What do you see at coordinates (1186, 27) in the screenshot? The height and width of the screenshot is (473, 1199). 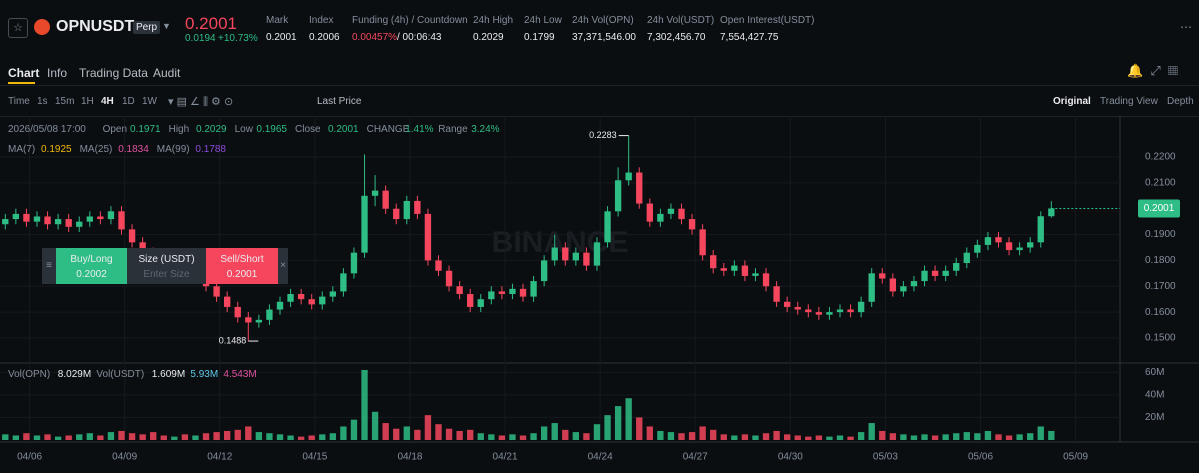 I see `more-menu: ⋯` at bounding box center [1186, 27].